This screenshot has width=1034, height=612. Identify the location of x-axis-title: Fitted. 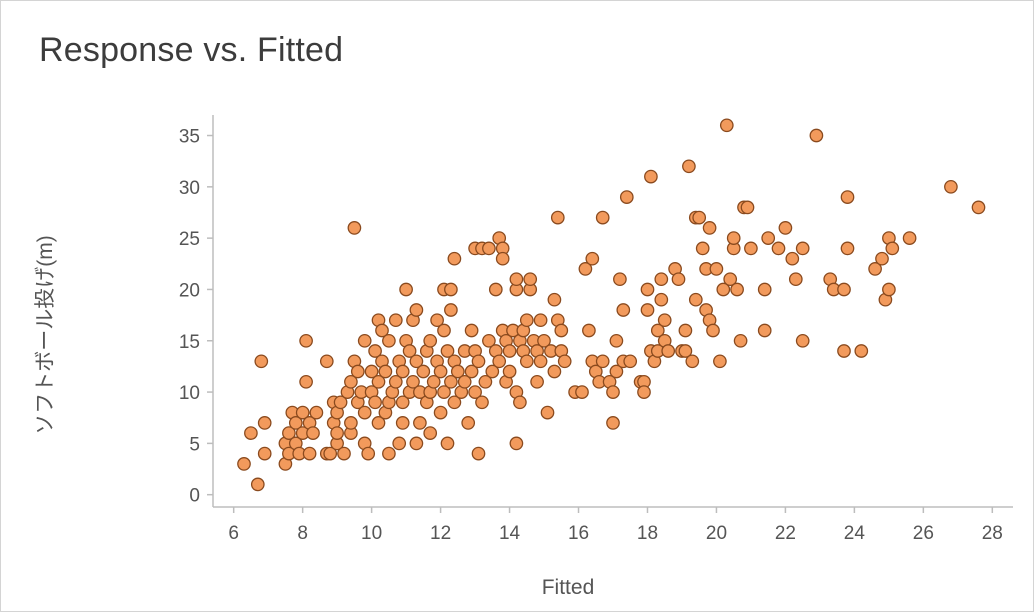
(568, 587).